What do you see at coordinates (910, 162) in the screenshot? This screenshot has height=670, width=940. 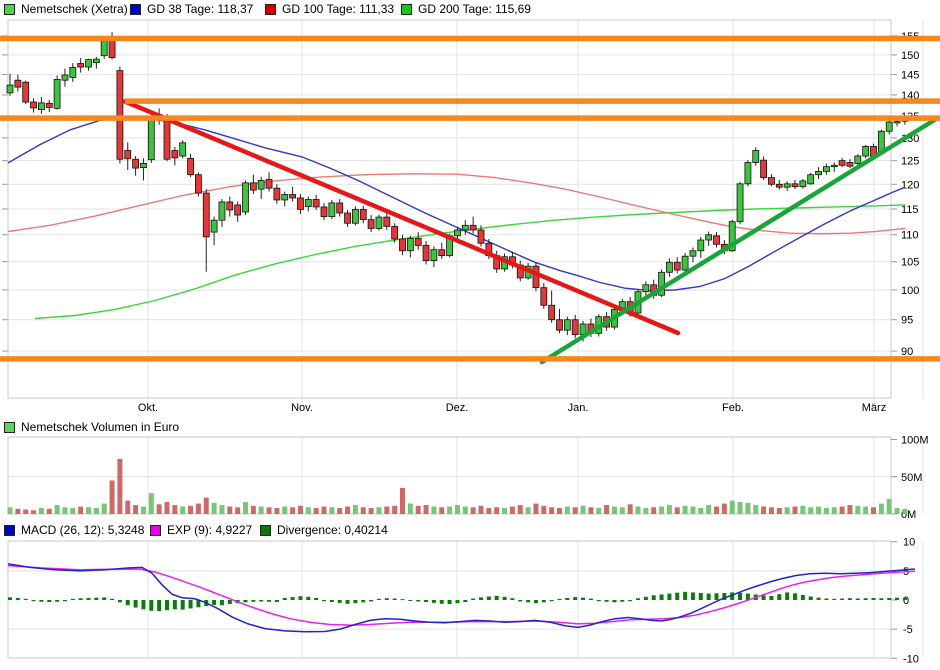 I see `price-axis-label: 125` at bounding box center [910, 162].